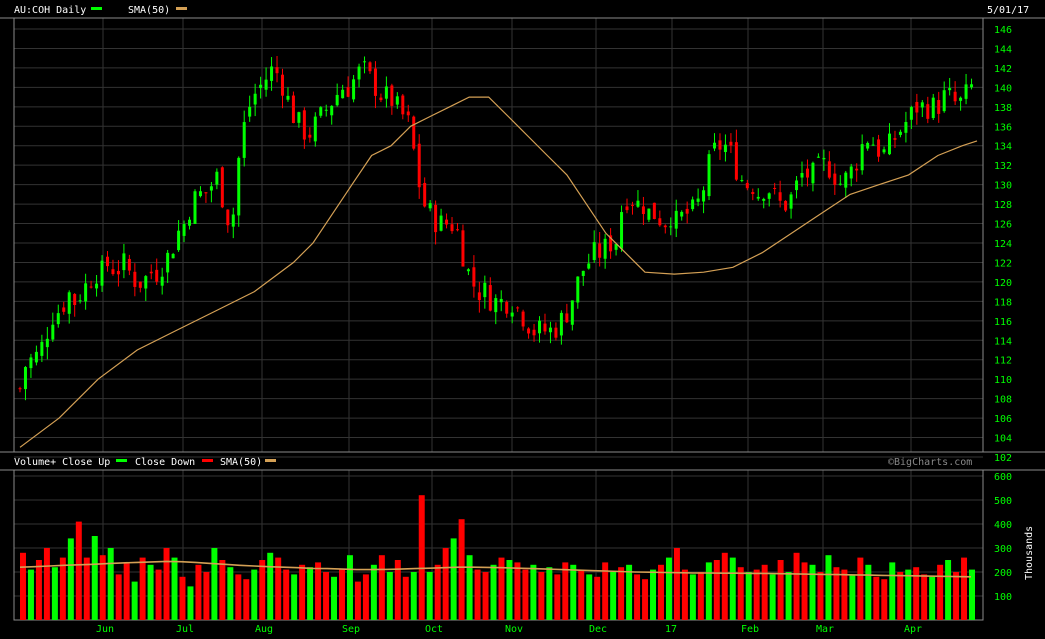  What do you see at coordinates (1003, 341) in the screenshot?
I see `price-tick-label: 114` at bounding box center [1003, 341].